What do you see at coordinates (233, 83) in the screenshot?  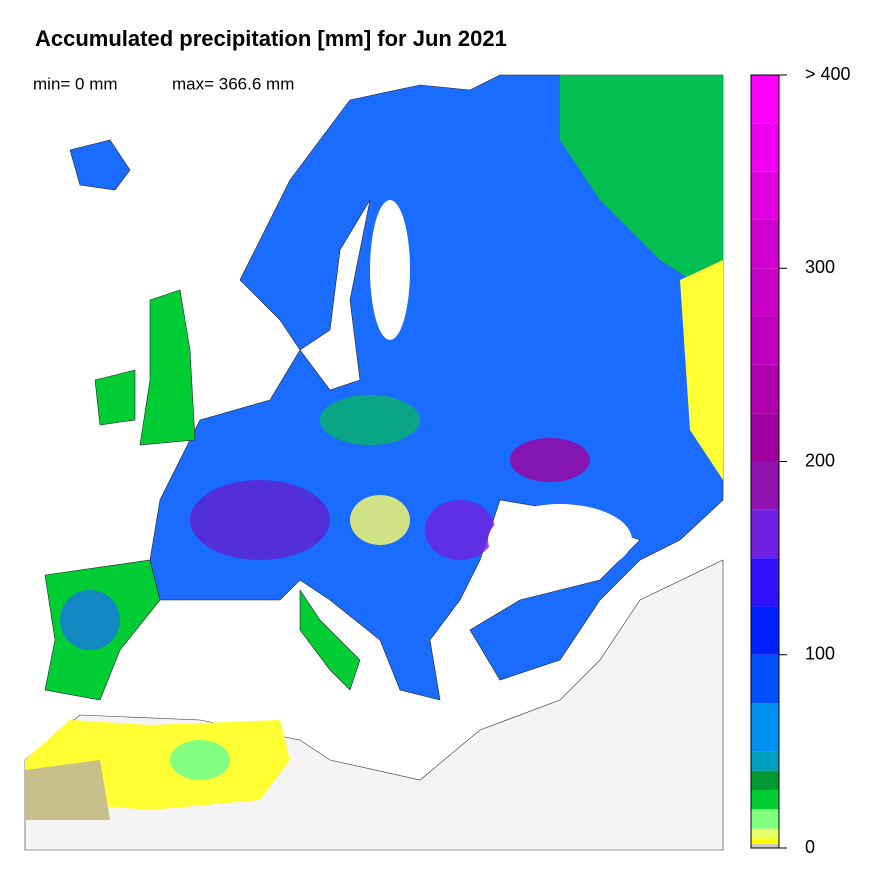 I see `max-label: max= 366.6 mm` at bounding box center [233, 83].